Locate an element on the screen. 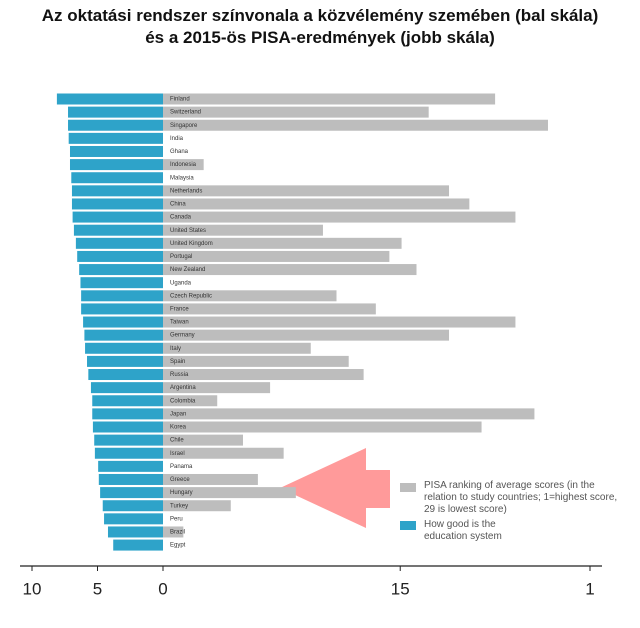 This screenshot has height=628, width=640. category-label: Egypt is located at coordinates (178, 546).